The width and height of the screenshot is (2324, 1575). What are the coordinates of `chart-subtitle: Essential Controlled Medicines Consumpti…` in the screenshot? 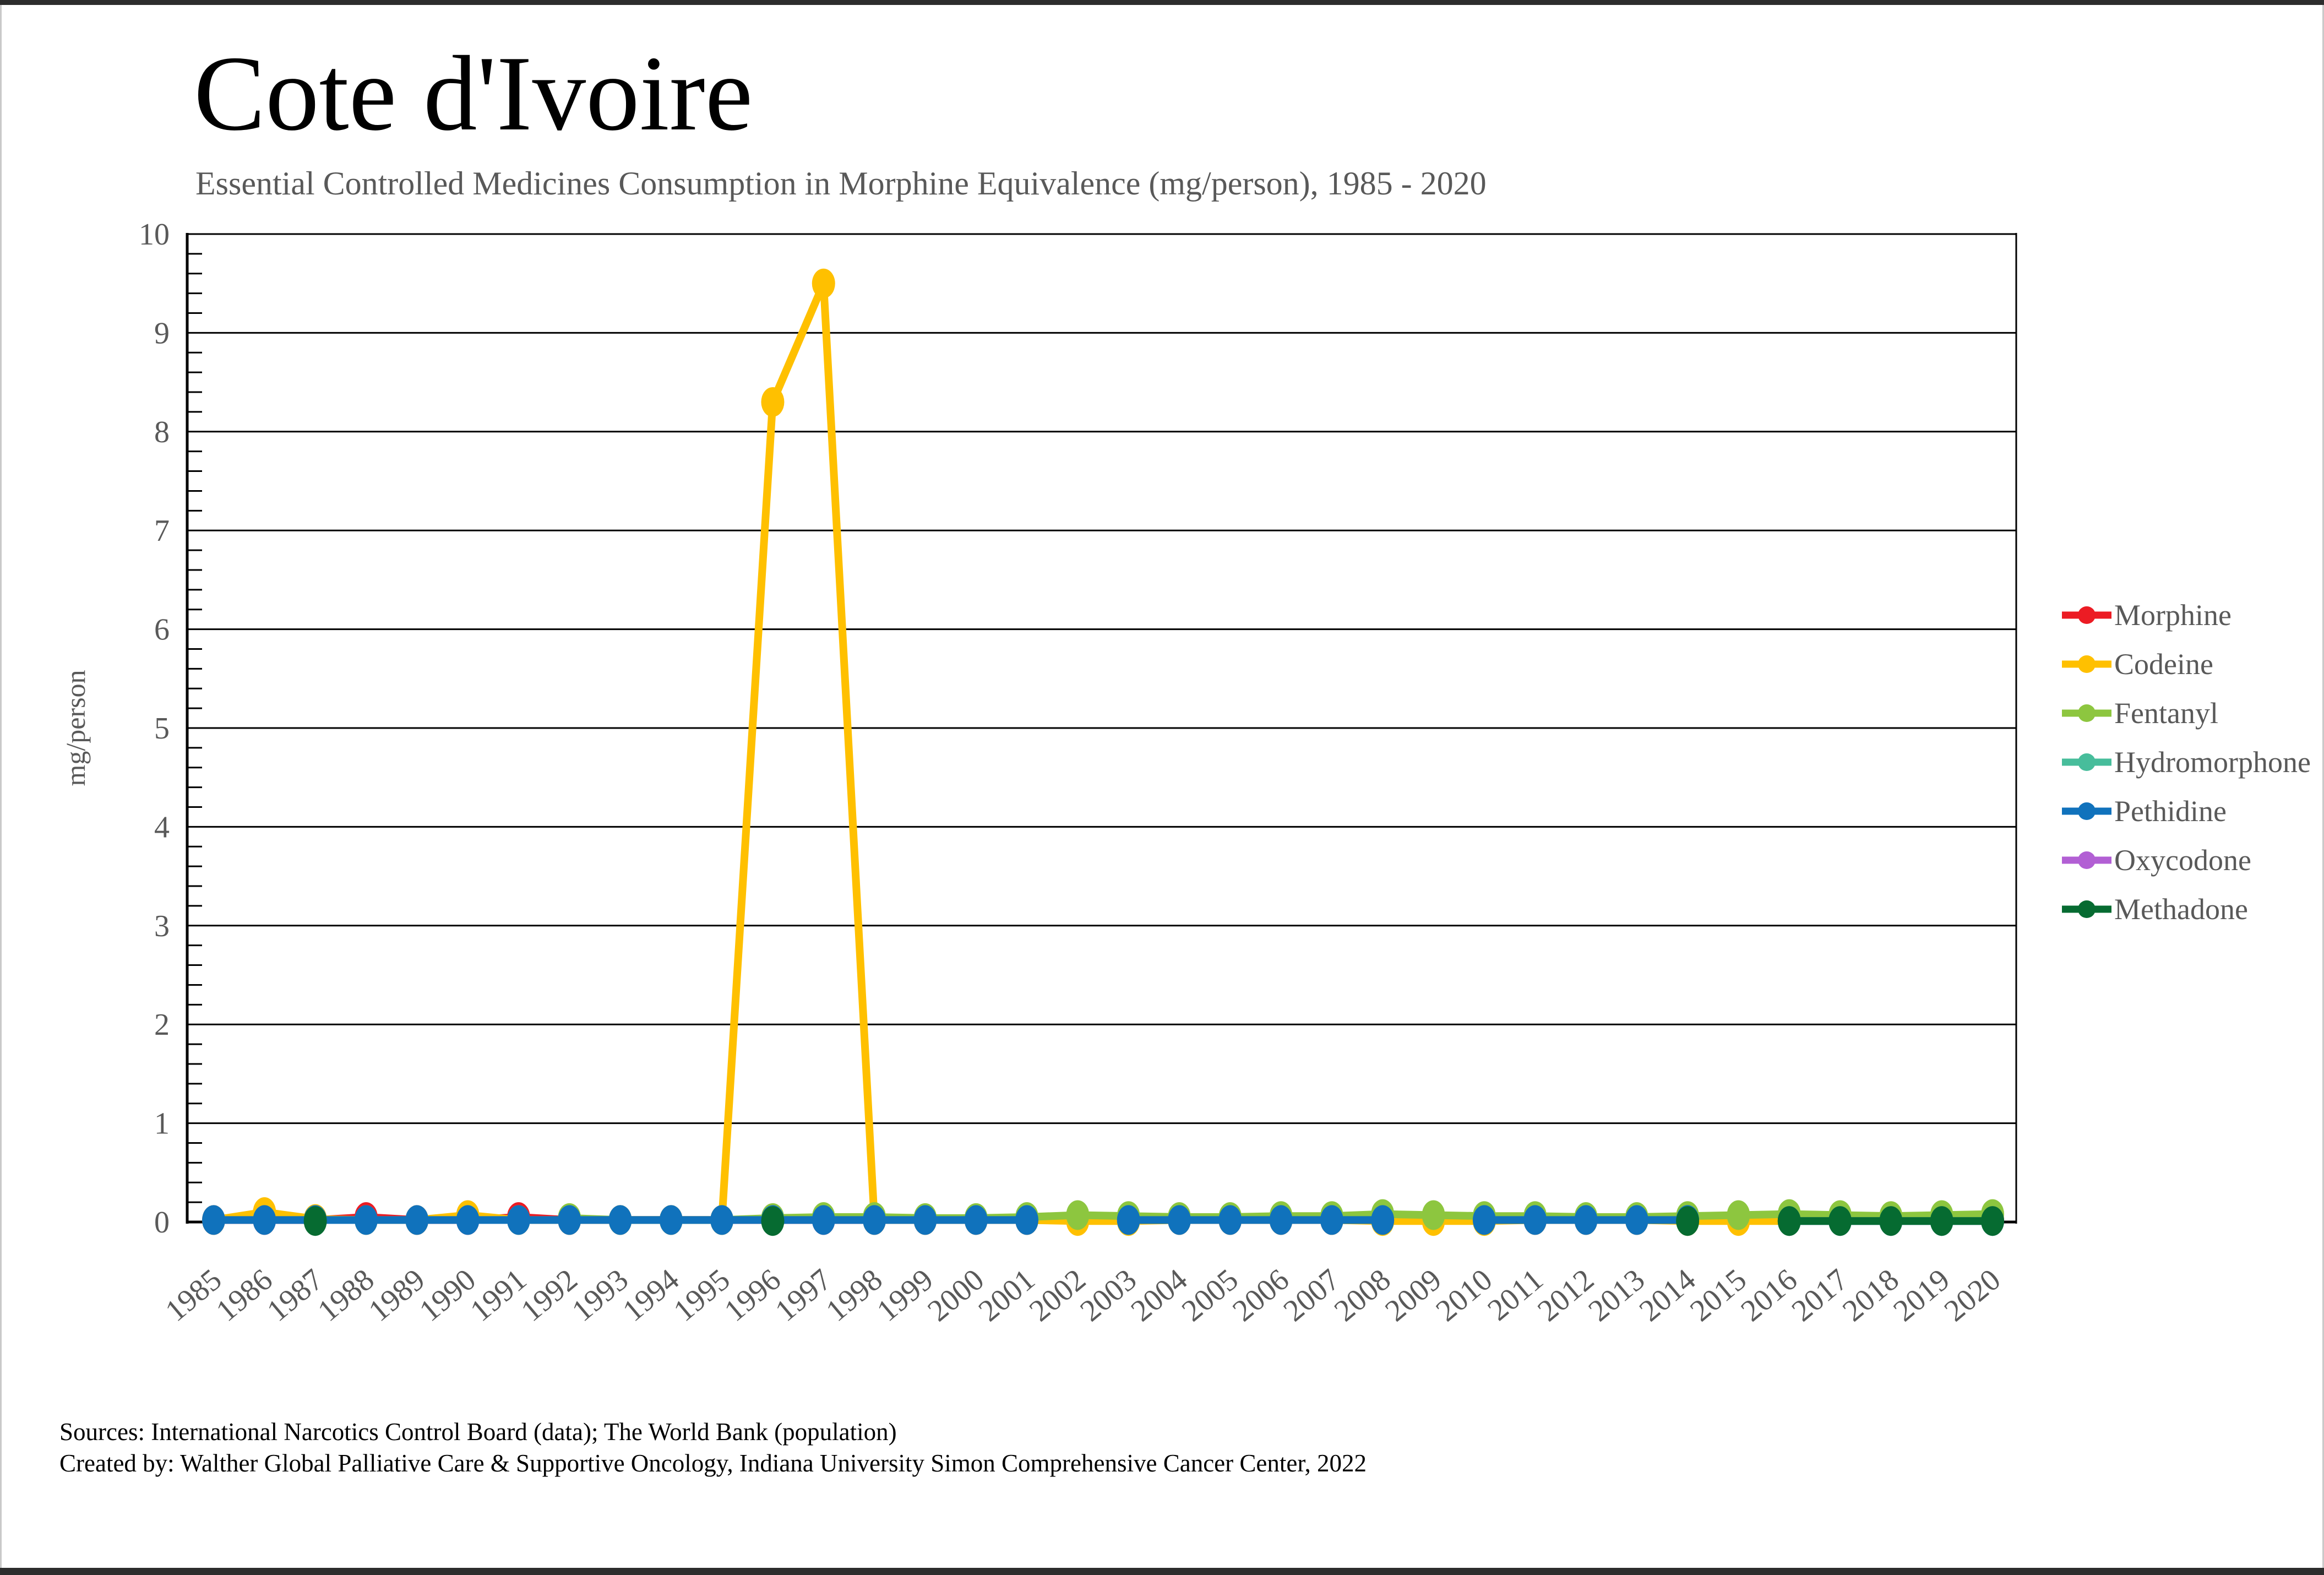 It's located at (841, 183).